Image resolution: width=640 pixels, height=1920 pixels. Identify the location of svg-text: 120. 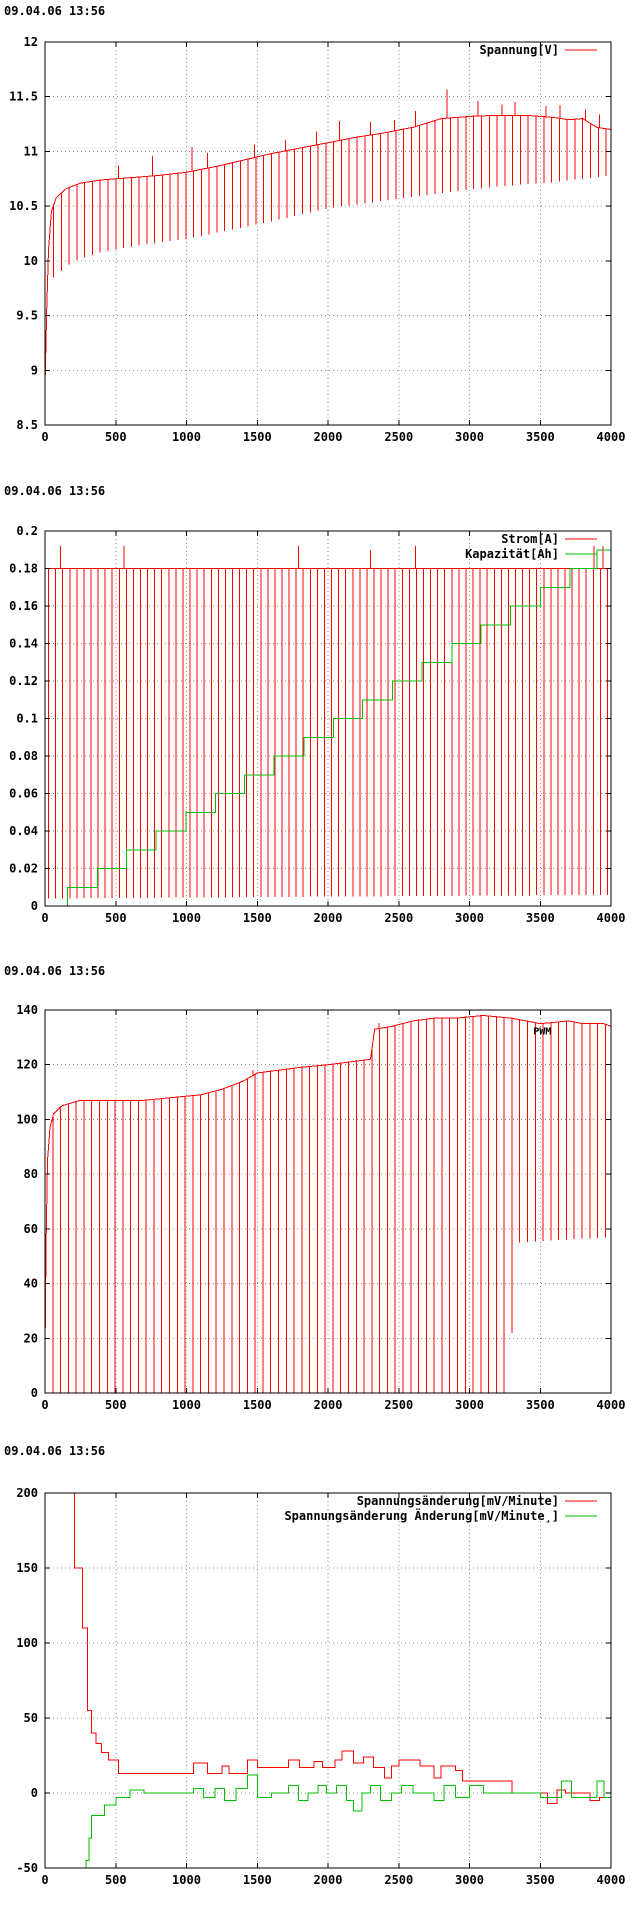
(27, 1065).